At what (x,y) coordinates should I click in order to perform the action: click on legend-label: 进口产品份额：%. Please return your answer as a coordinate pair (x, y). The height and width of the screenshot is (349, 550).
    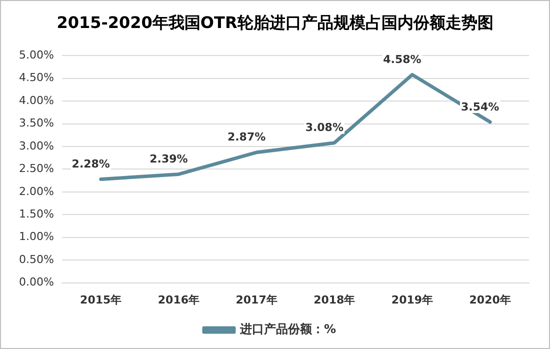
    Looking at the image, I should click on (287, 329).